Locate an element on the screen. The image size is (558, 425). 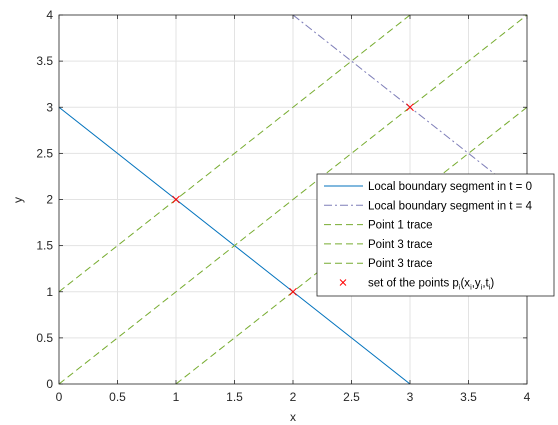
y-tick-label-0: 0 is located at coordinates (49, 384).